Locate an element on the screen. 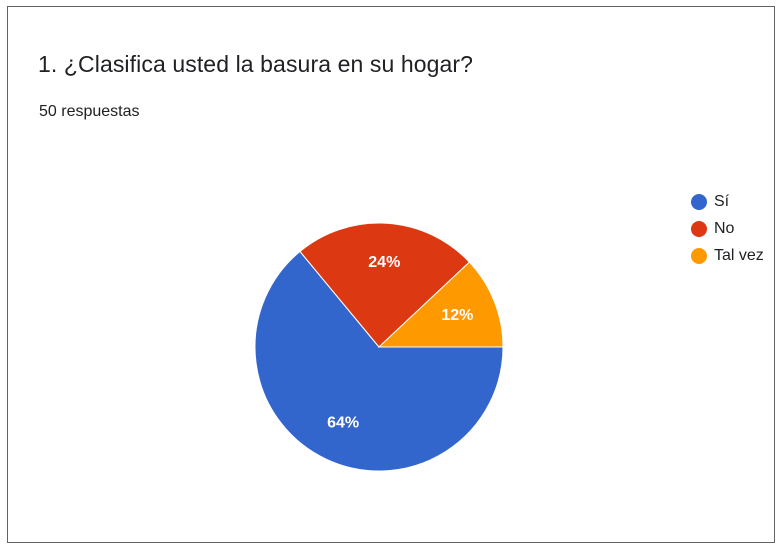 This screenshot has width=782, height=549. legend-label: No is located at coordinates (724, 228).